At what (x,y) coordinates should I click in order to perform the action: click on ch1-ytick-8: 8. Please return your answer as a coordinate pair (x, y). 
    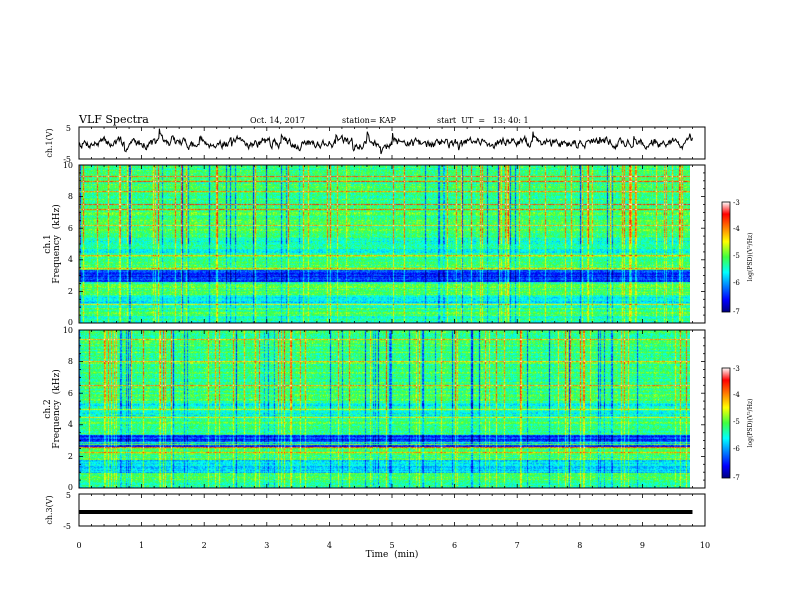
    Looking at the image, I should click on (70, 196).